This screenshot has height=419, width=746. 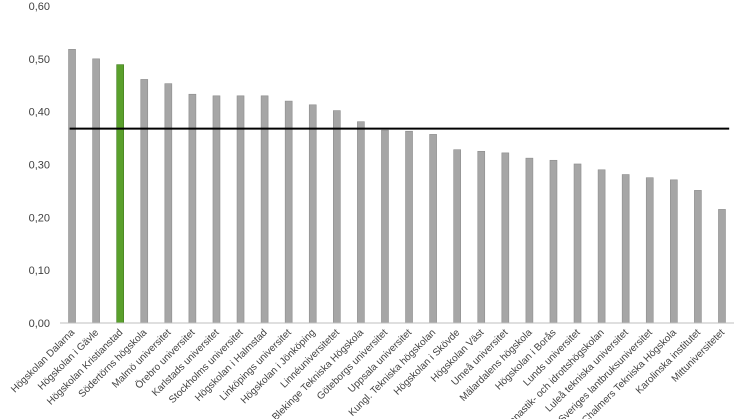 What do you see at coordinates (39, 7) in the screenshot?
I see `y-tick-label: 0,60` at bounding box center [39, 7].